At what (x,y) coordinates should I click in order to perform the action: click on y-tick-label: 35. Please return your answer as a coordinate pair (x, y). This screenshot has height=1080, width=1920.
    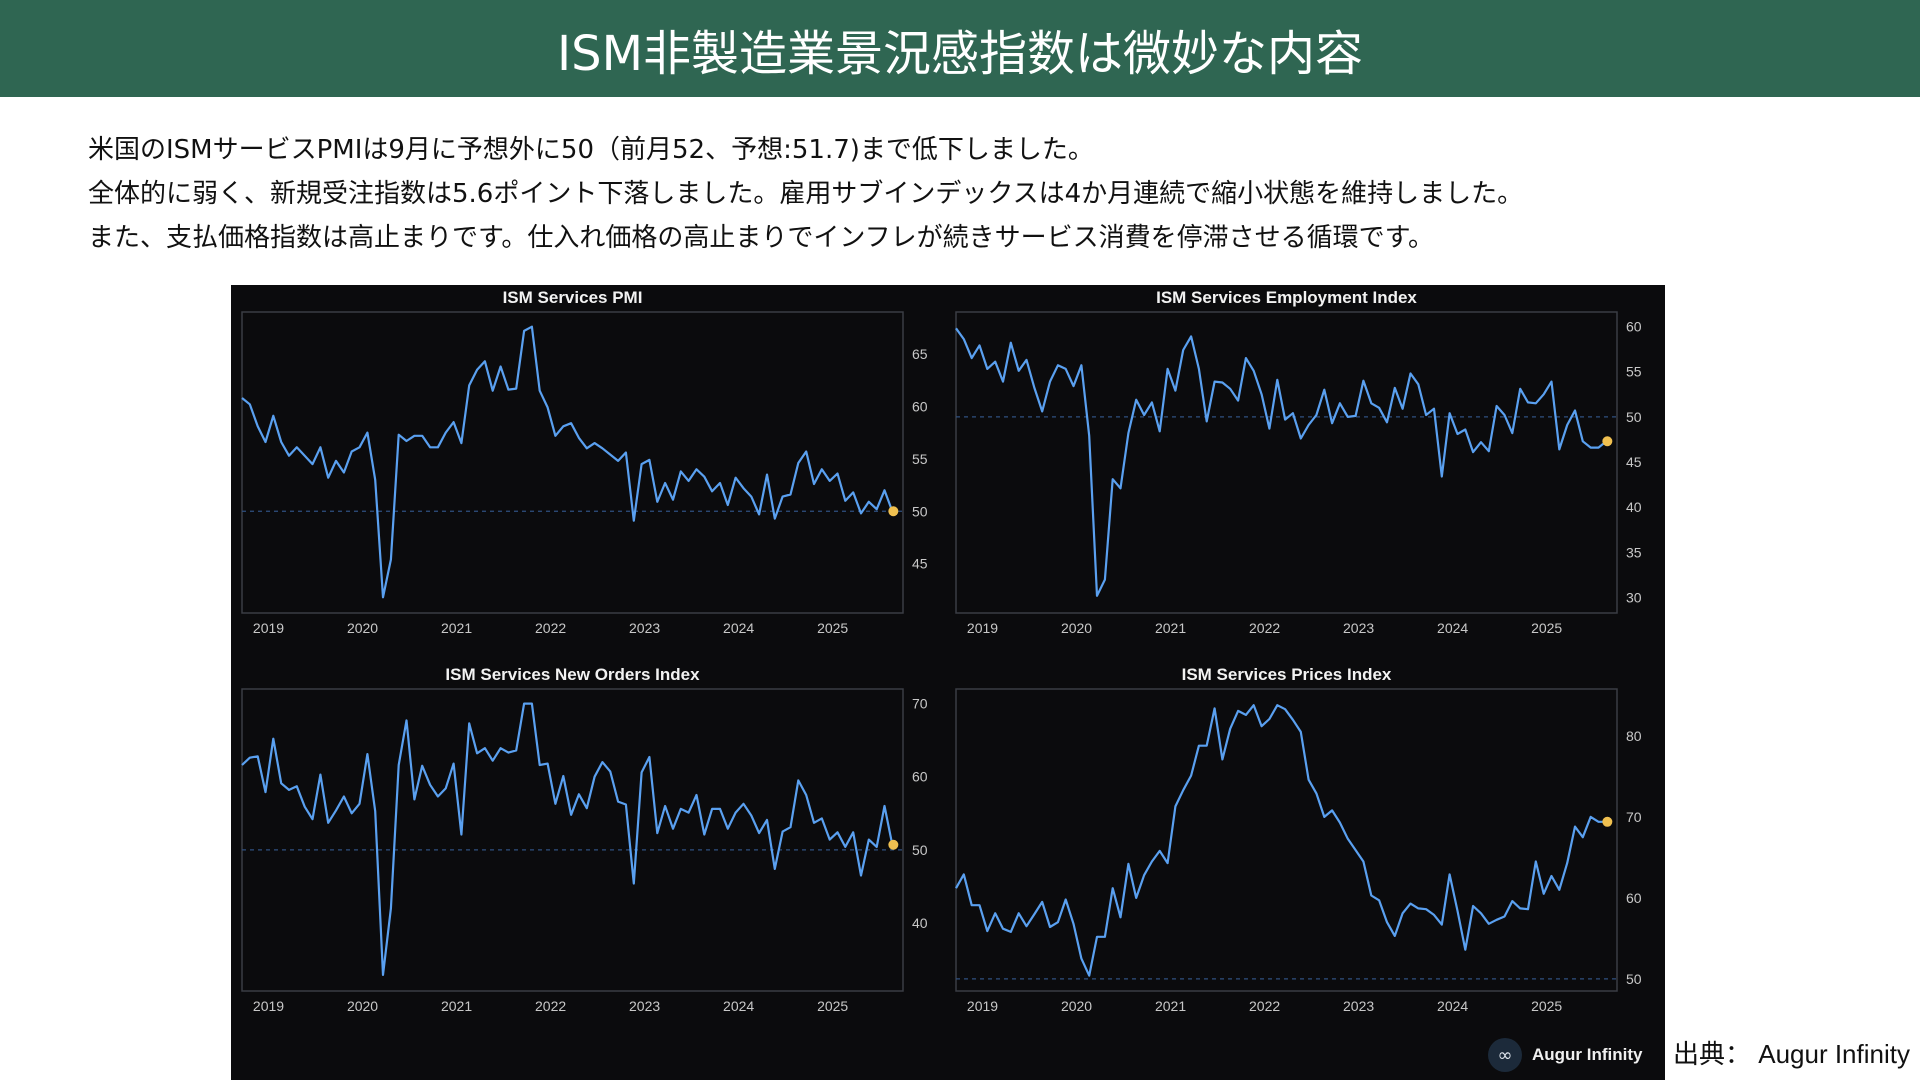
    Looking at the image, I should click on (1634, 552).